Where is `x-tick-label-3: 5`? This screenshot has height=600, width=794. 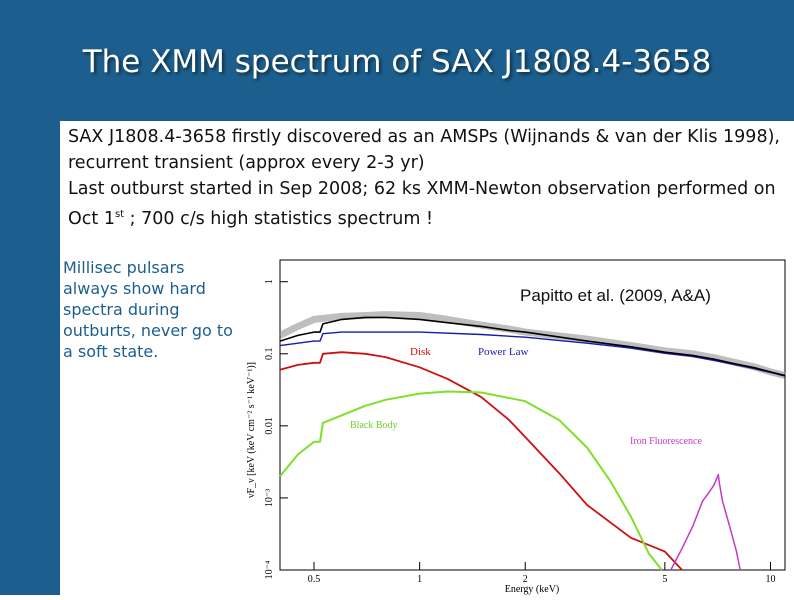 x-tick-label-3: 5 is located at coordinates (664, 579).